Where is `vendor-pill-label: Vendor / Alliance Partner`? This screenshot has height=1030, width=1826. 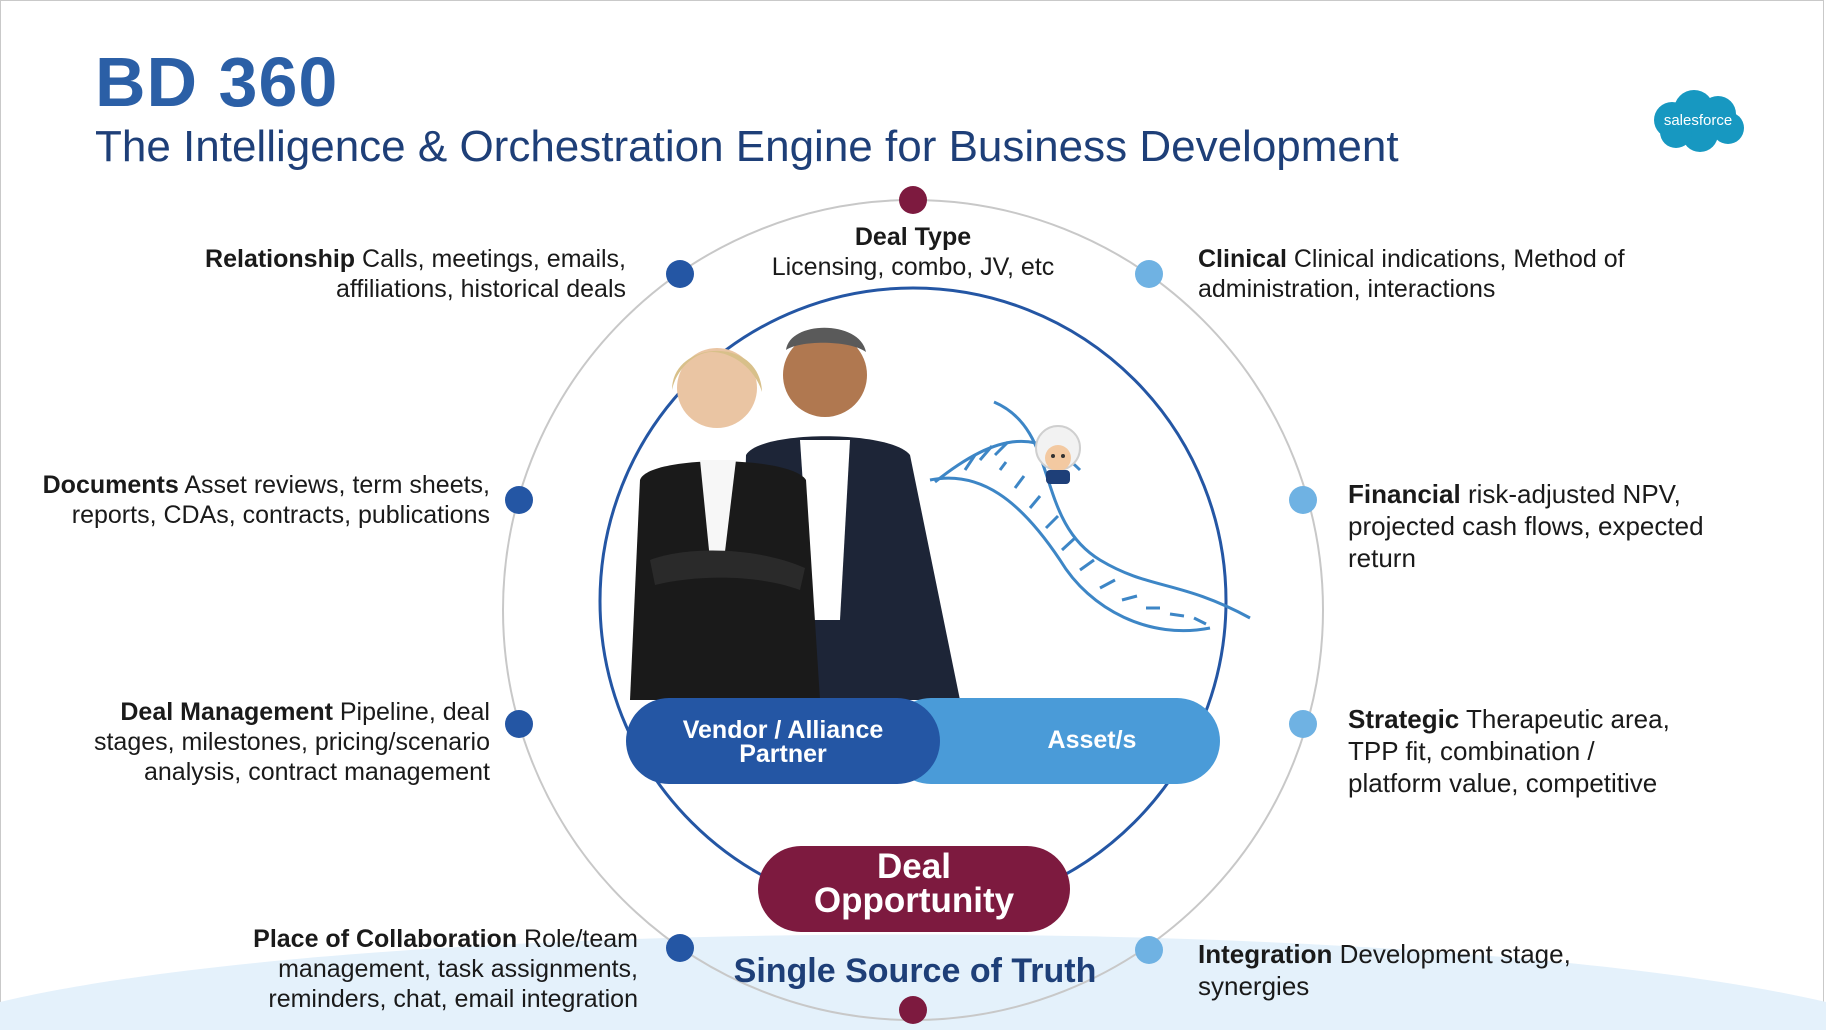
vendor-pill-label: Vendor / Alliance Partner is located at coordinates (783, 742).